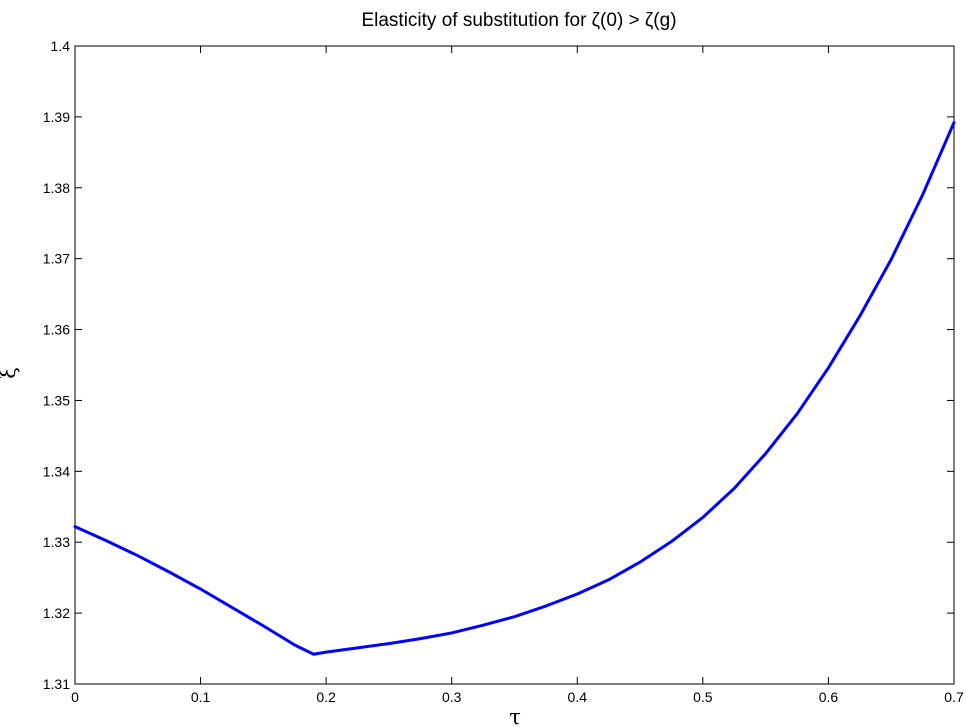 The image size is (966, 727). Describe the element at coordinates (56, 188) in the screenshot. I see `y-tick-label: 1.38` at that location.